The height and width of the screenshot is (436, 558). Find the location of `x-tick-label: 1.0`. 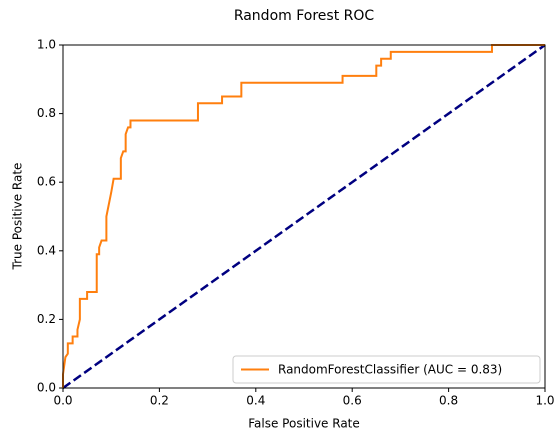

x-tick-label: 1.0 is located at coordinates (544, 401).